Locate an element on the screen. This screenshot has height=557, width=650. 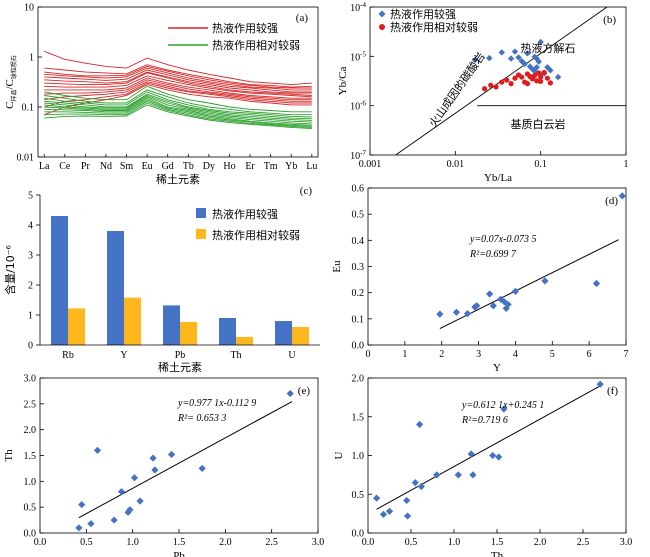
legend-swatch is located at coordinates (201, 213).